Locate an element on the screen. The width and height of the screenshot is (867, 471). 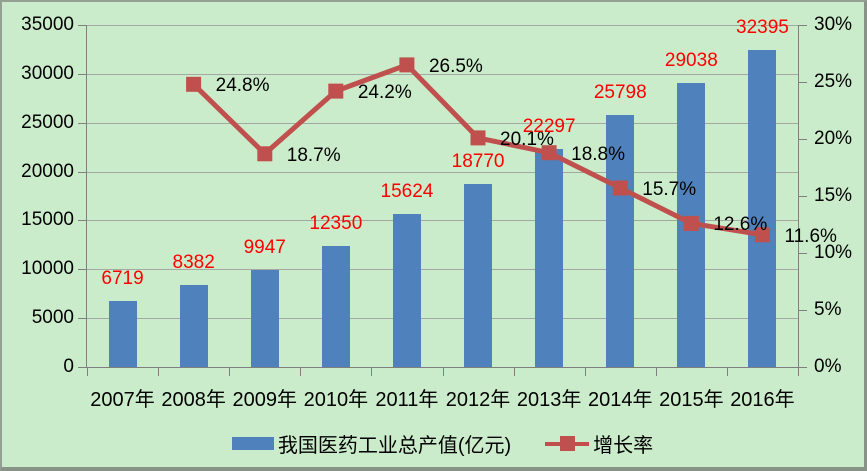
y-axis-left-tick-label: 10000 is located at coordinates (47, 269).